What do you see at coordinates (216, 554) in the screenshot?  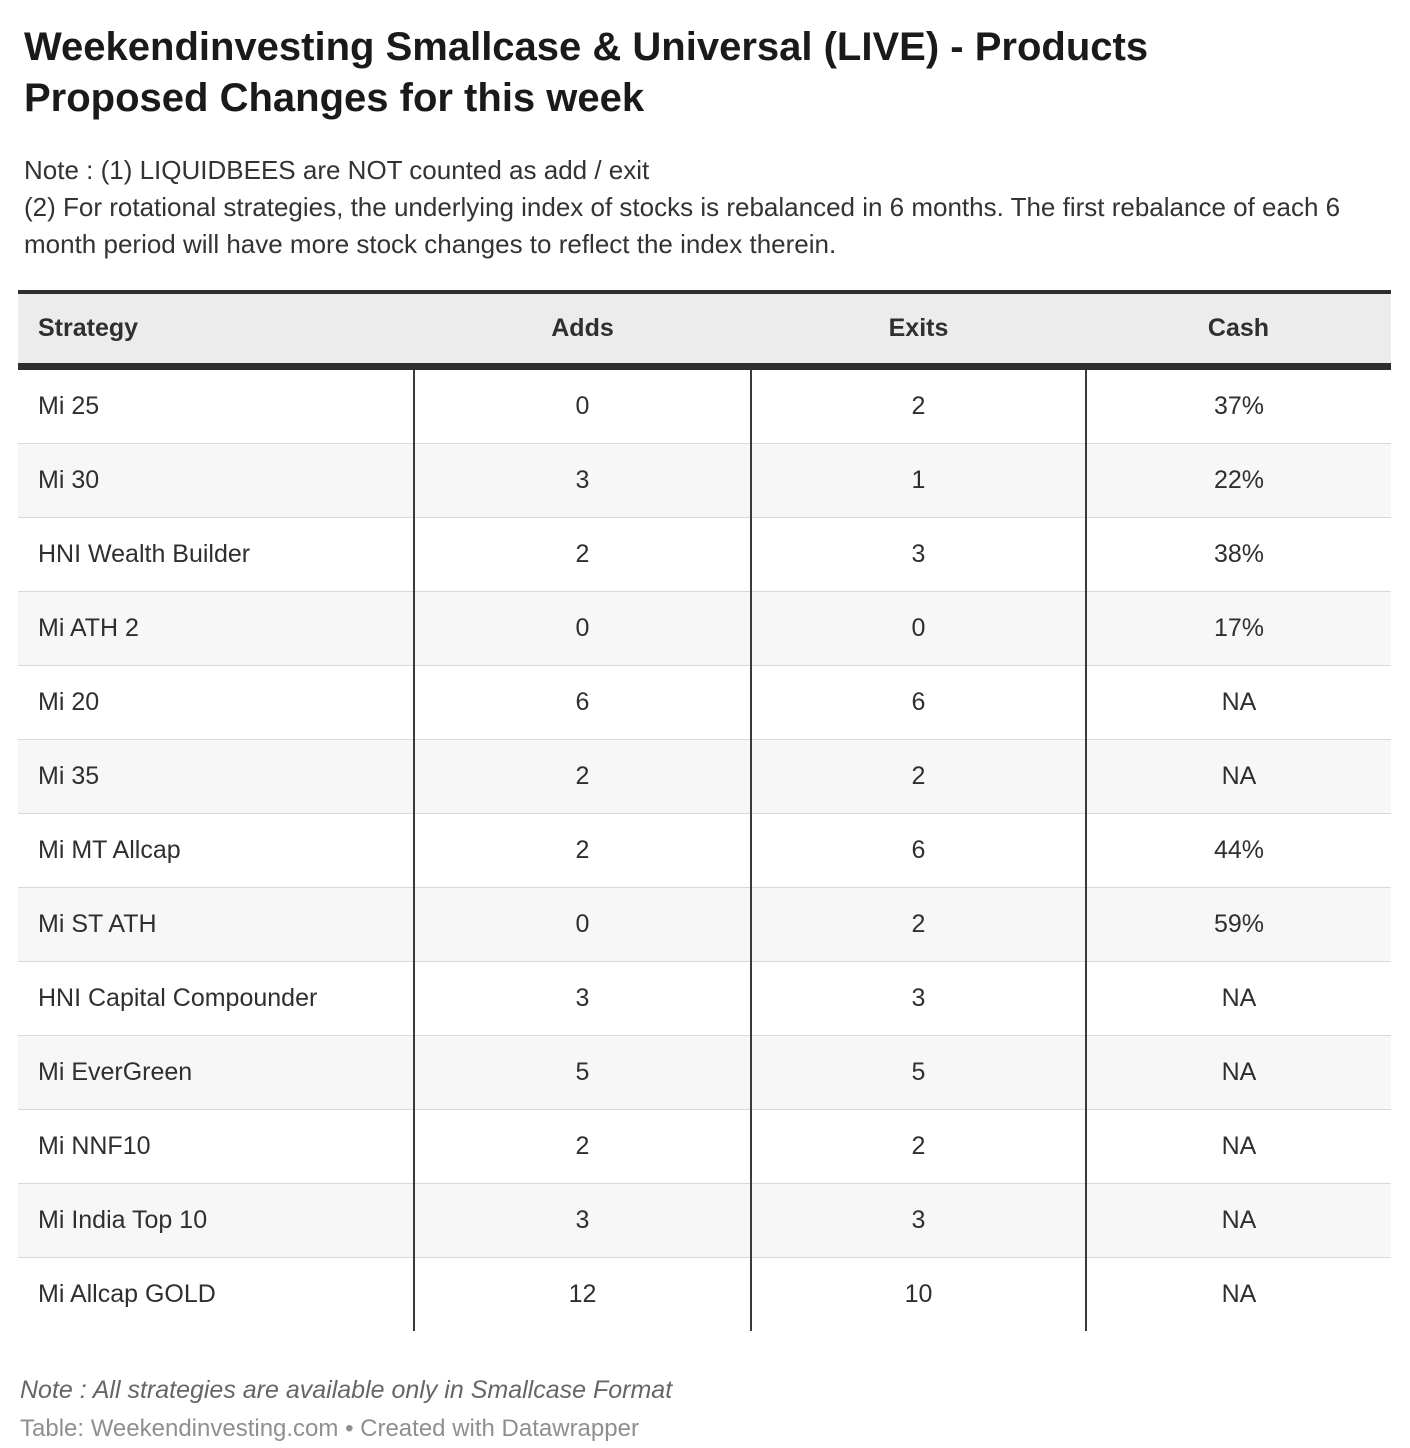 I see `cell-strategy: HNI Wealth Builder` at bounding box center [216, 554].